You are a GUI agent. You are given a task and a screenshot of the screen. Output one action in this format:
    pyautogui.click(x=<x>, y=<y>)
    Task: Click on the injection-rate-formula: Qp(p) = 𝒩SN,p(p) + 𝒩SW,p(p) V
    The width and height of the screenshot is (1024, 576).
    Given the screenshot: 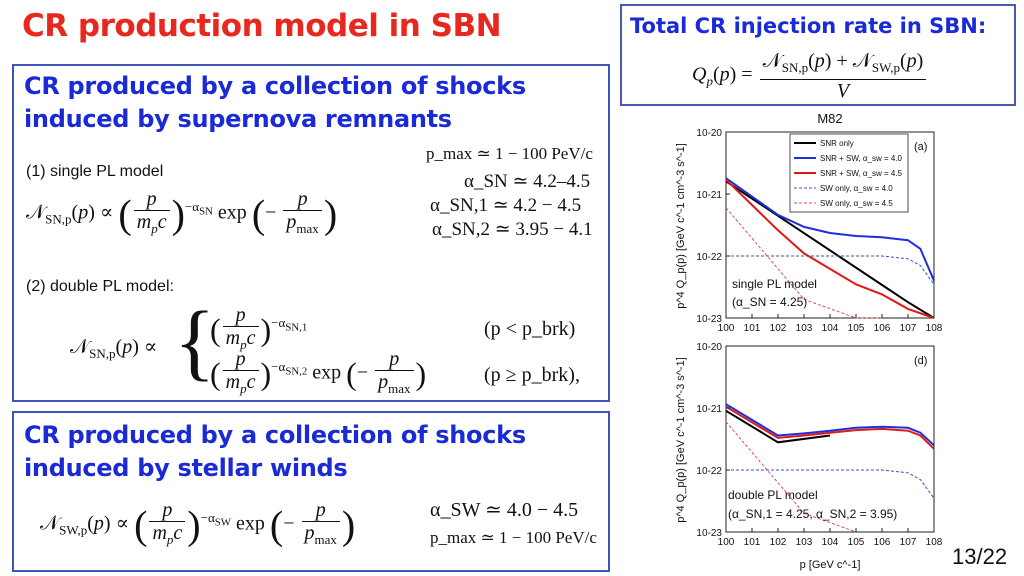 What is the action you would take?
    pyautogui.click(x=810, y=76)
    